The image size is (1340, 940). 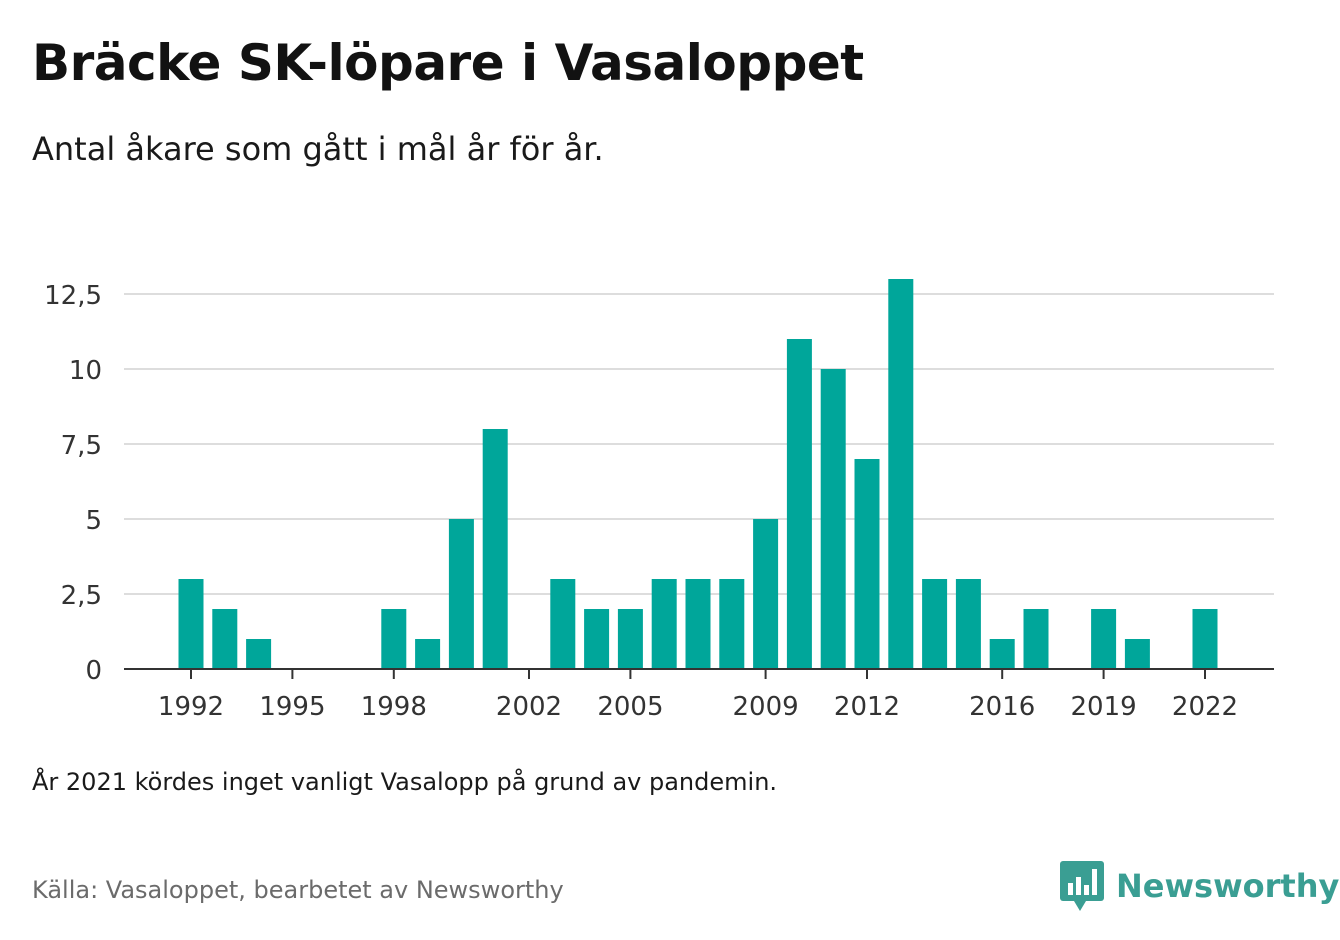 What do you see at coordinates (529, 707) in the screenshot?
I see `x-tick-label: 2002` at bounding box center [529, 707].